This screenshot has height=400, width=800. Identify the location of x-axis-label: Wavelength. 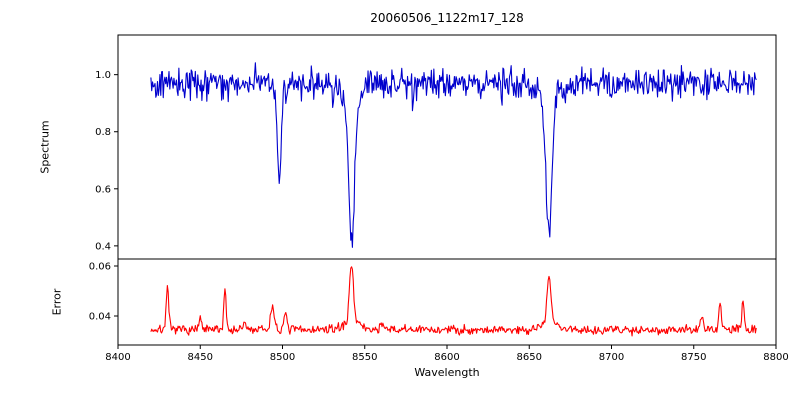
(447, 372).